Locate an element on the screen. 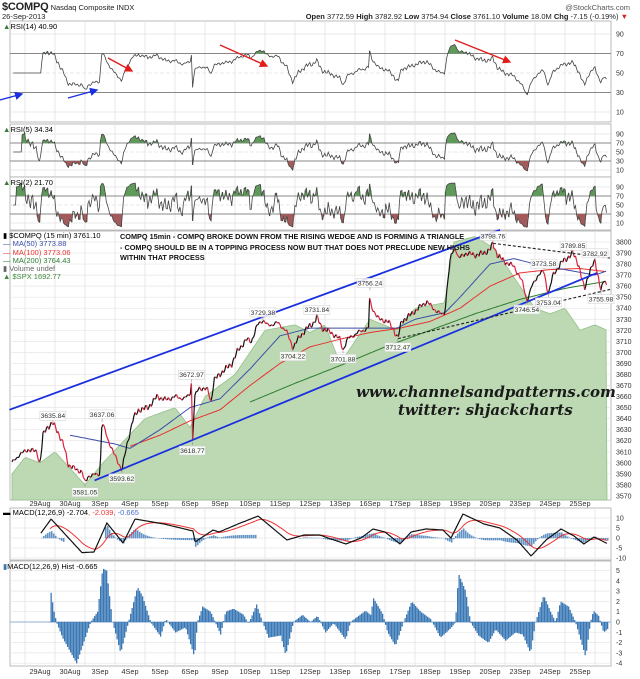 The image size is (640, 679). date-tick-label: 11Sep is located at coordinates (280, 503).